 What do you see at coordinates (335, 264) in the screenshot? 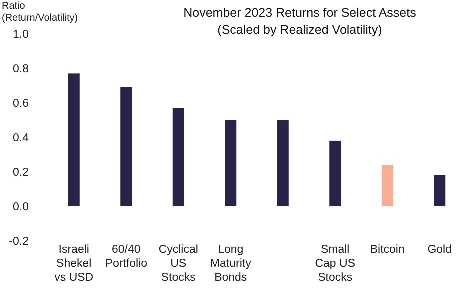
I see `x-tick-label: Small Cap US Stocks` at bounding box center [335, 264].